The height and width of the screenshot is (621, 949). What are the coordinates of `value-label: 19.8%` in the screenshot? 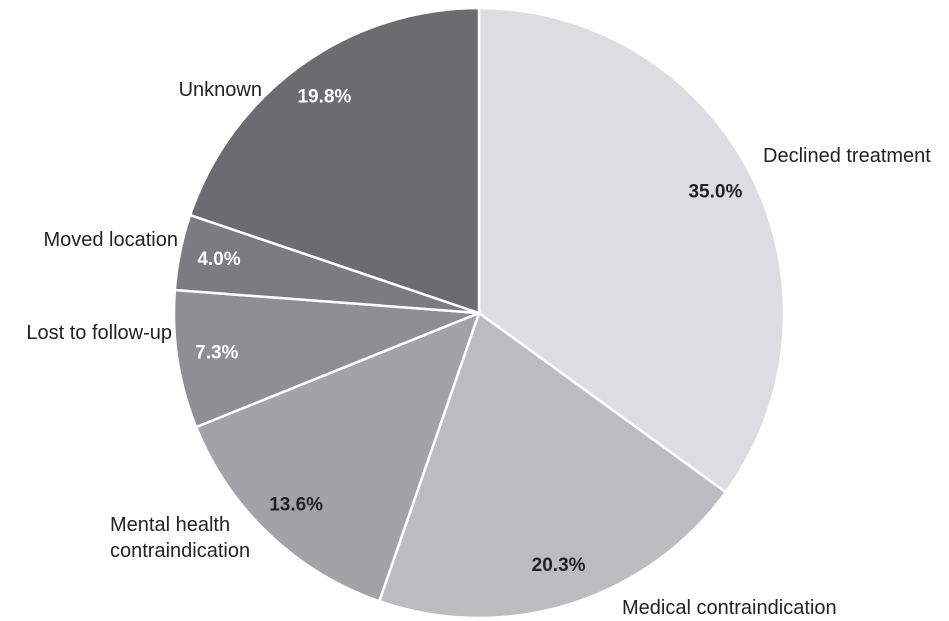 It's located at (324, 96).